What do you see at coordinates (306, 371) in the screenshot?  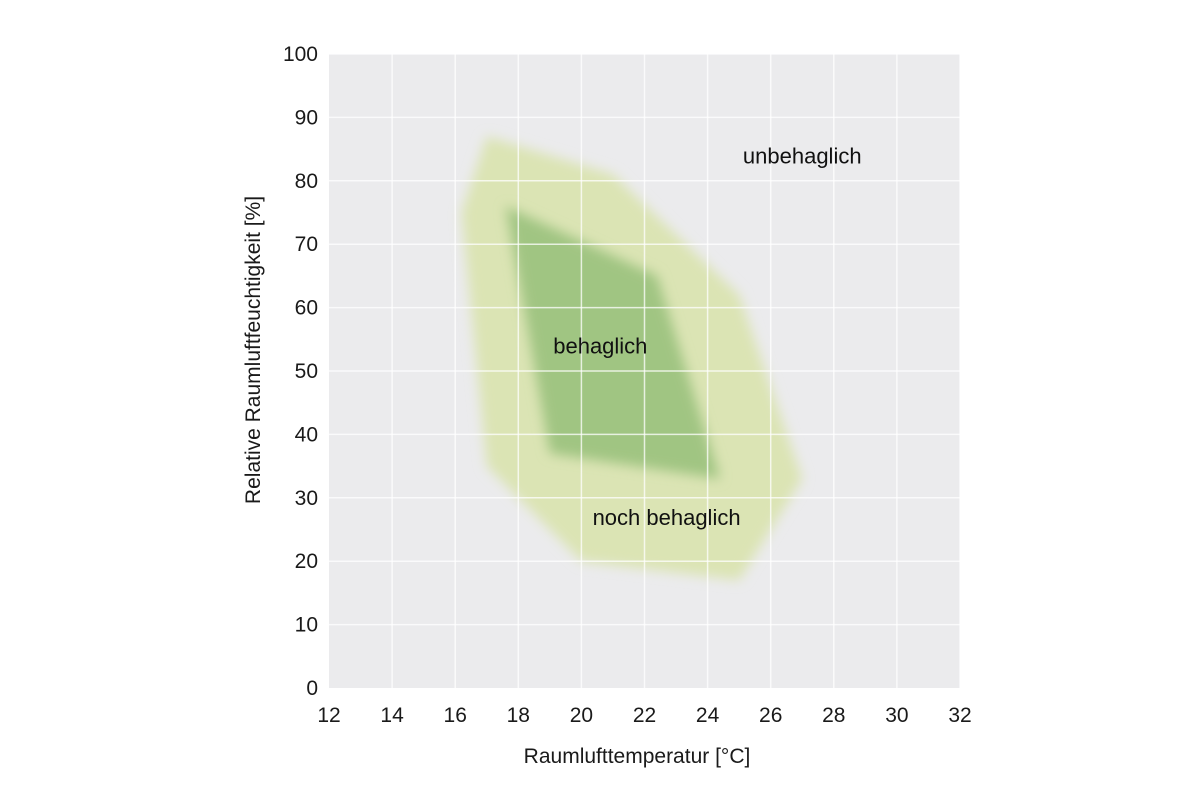 I see `y-tick-label: 50` at bounding box center [306, 371].